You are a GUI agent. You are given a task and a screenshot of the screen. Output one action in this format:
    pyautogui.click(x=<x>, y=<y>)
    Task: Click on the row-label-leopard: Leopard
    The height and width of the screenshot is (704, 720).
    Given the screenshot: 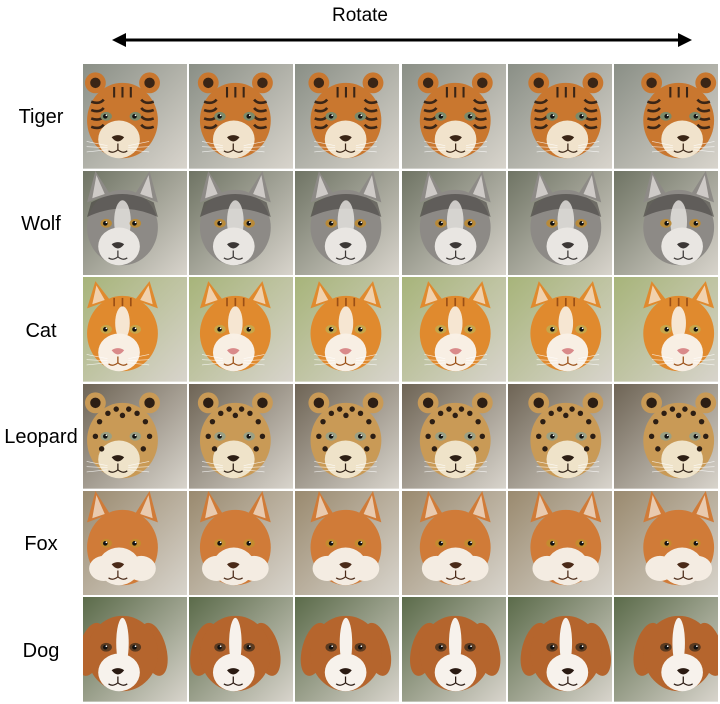 What is the action you would take?
    pyautogui.click(x=41, y=437)
    